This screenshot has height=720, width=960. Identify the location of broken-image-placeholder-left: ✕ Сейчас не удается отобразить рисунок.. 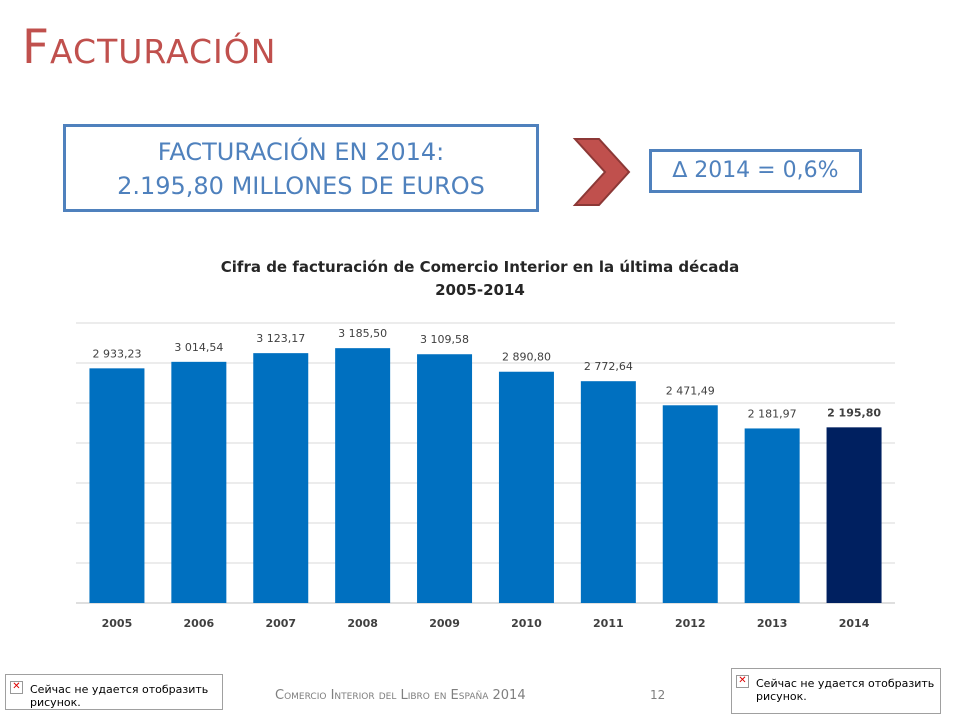
(114, 692).